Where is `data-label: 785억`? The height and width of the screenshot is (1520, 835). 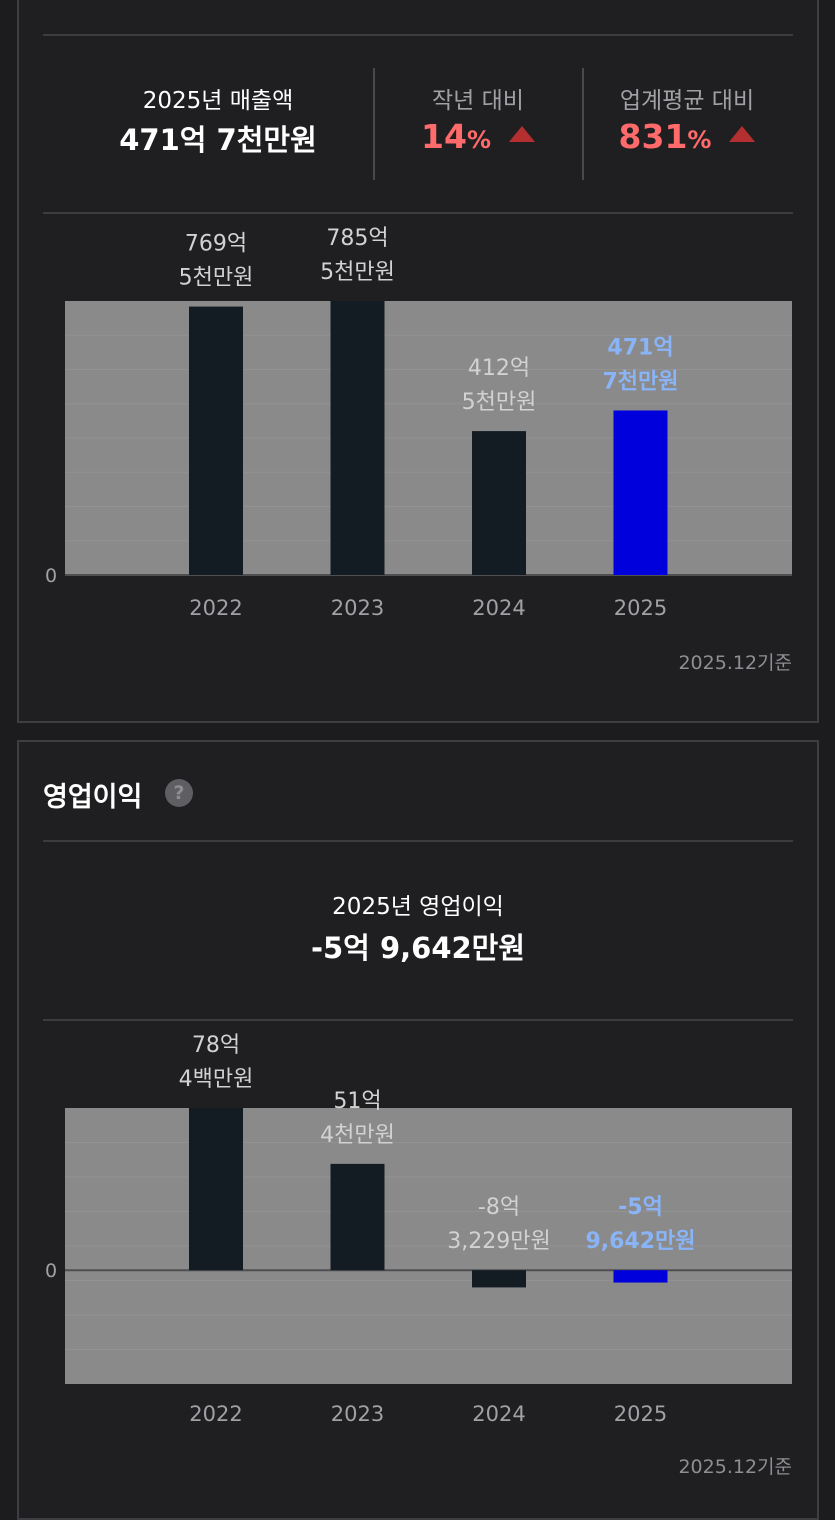 data-label: 785억 is located at coordinates (357, 238).